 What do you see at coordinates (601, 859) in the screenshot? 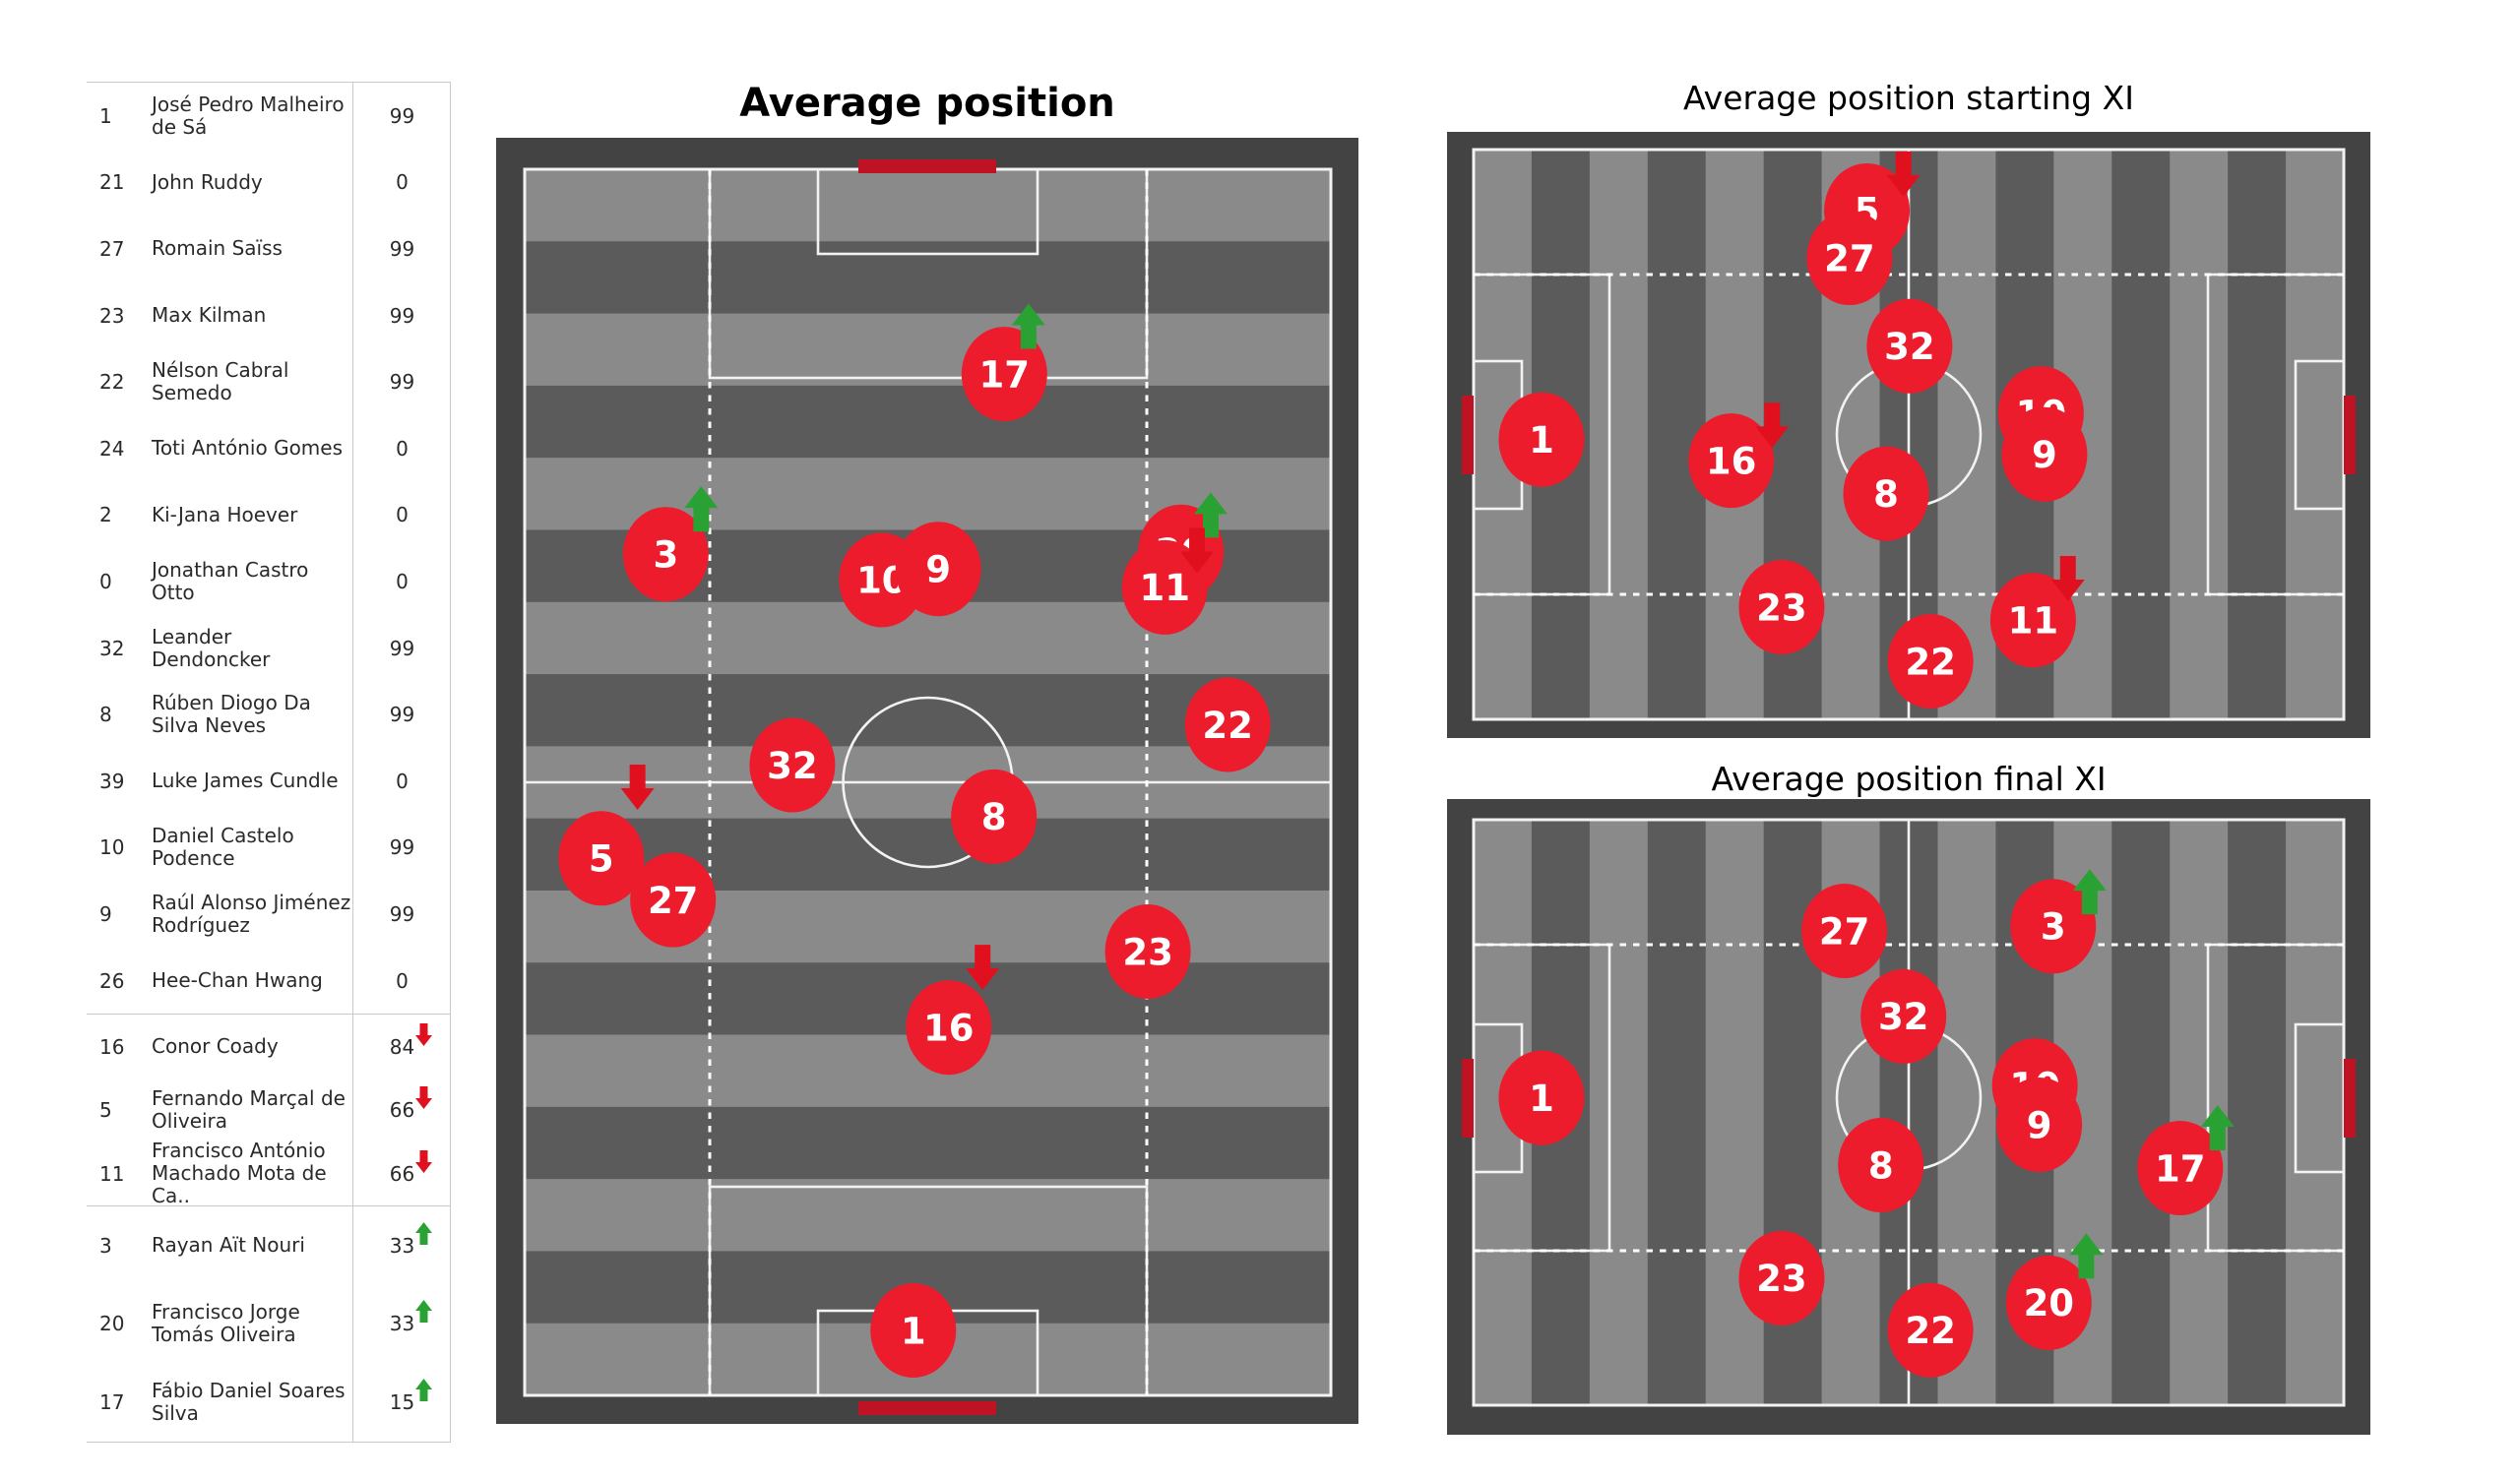
I see `marker-label: 5` at bounding box center [601, 859].